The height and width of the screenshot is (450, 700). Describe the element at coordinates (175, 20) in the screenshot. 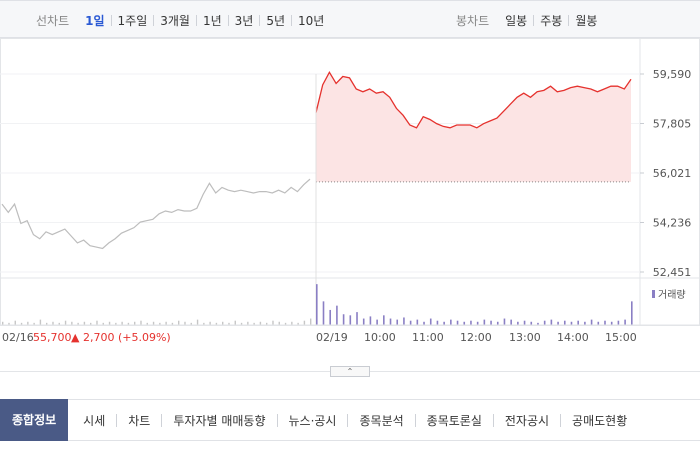

I see `period-3m: 3개월` at that location.